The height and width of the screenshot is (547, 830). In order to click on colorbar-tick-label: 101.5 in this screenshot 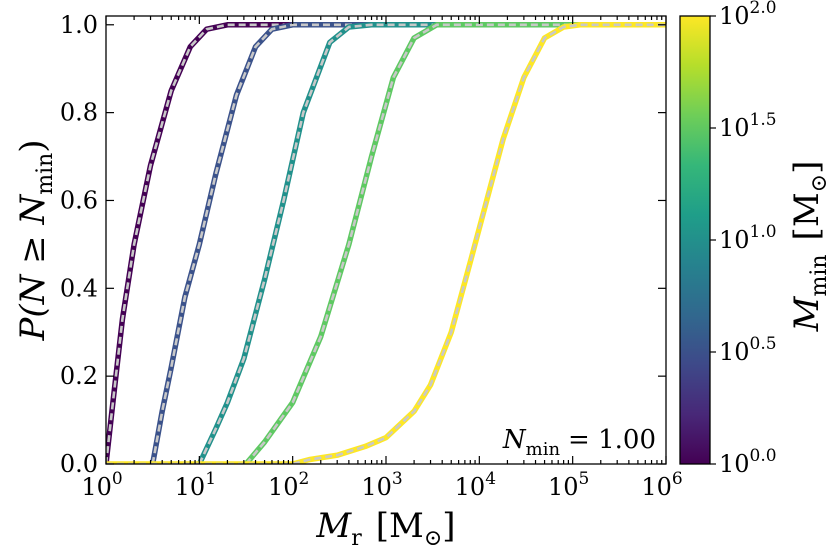, I will do `click(748, 126)`.